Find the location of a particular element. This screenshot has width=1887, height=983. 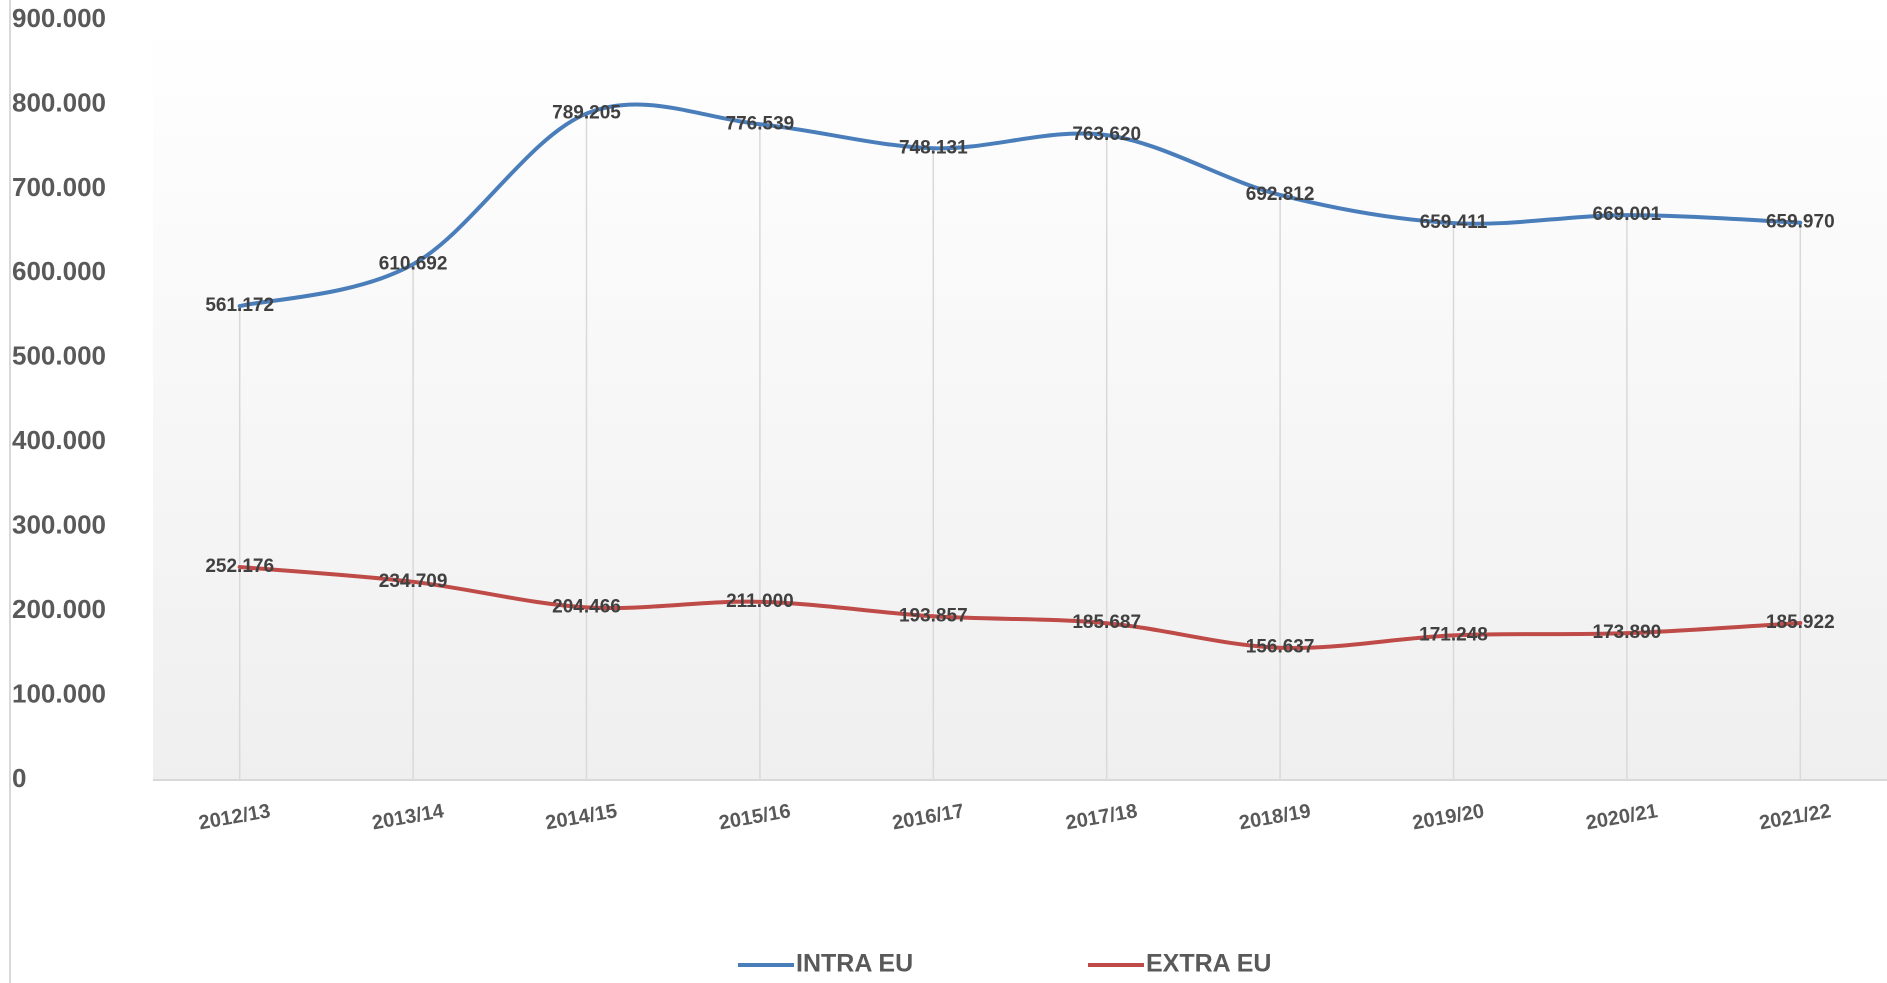

y-tick-label: 100.000 is located at coordinates (59, 693).